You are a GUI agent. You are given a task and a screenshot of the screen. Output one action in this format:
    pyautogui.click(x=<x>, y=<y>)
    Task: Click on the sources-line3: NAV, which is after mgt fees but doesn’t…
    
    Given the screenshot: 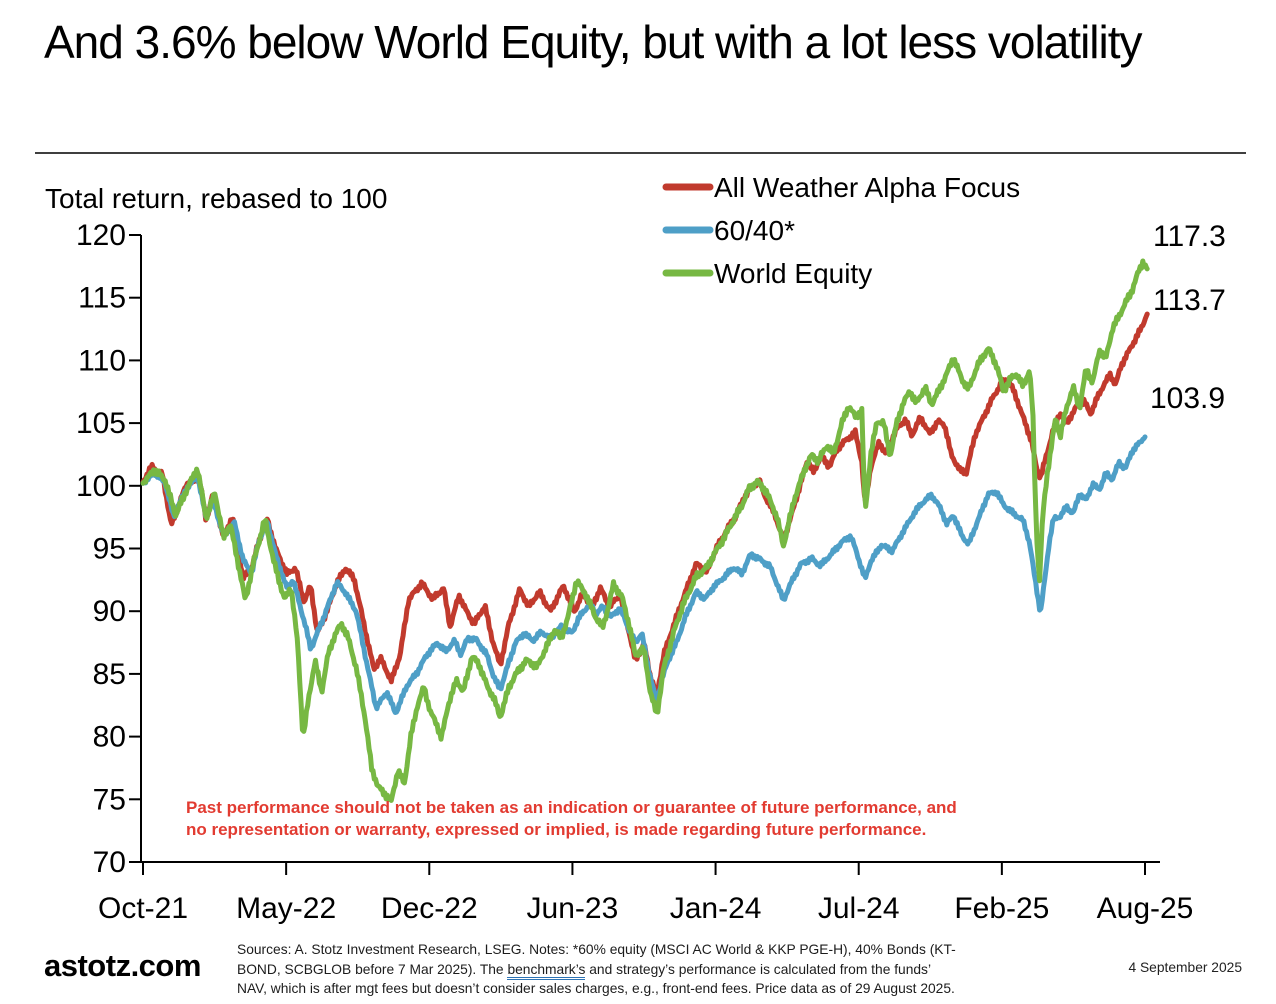 What is the action you would take?
    pyautogui.click(x=596, y=989)
    